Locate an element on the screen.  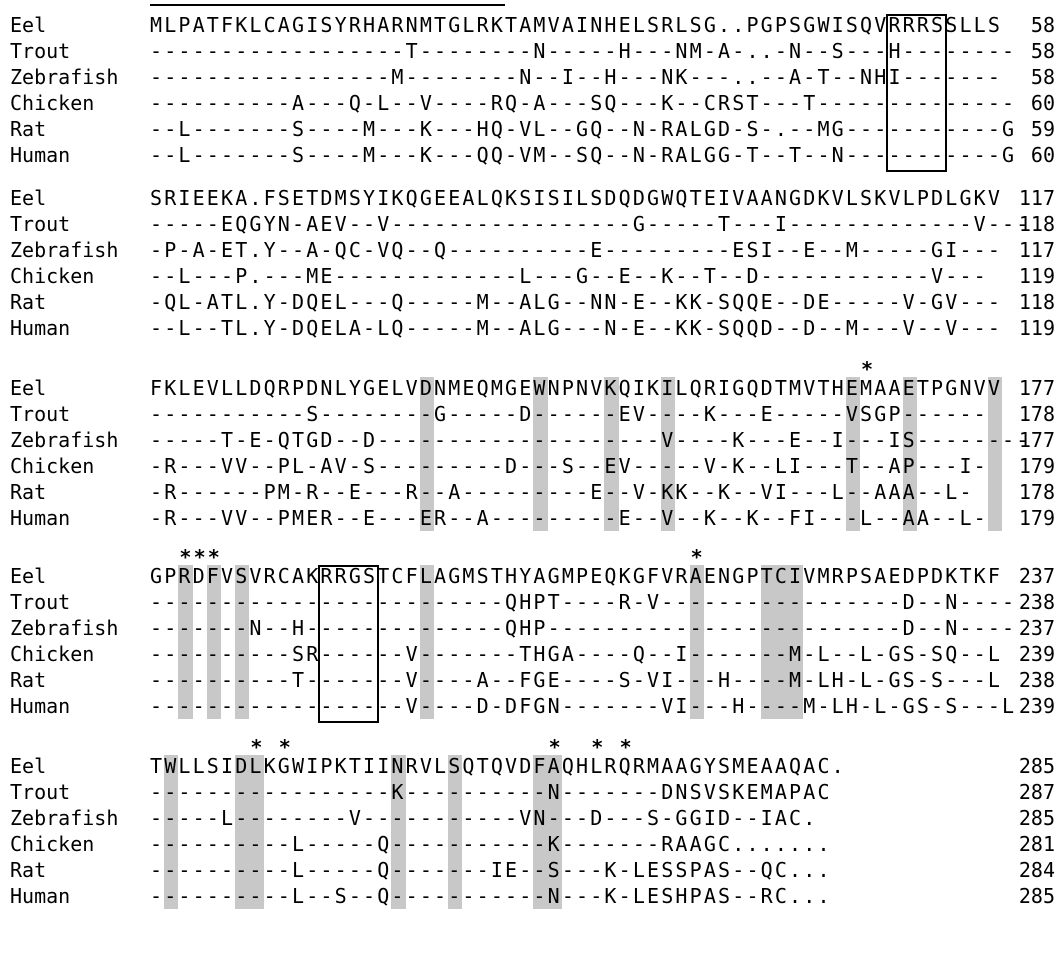
residue-count: 281 is located at coordinates (1036, 844).